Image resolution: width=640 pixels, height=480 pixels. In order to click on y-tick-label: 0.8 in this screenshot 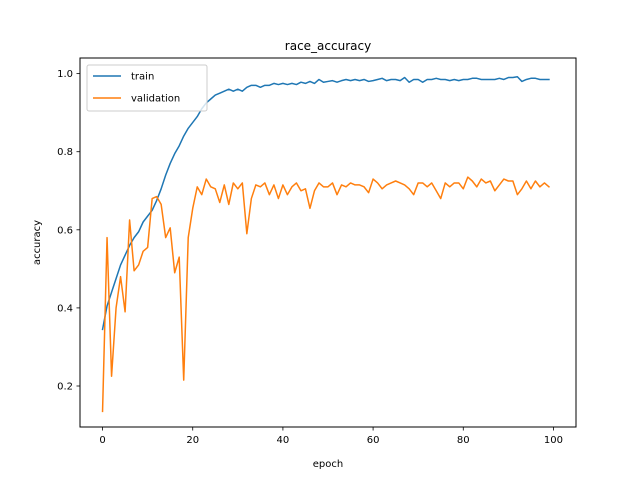, I will do `click(65, 152)`.